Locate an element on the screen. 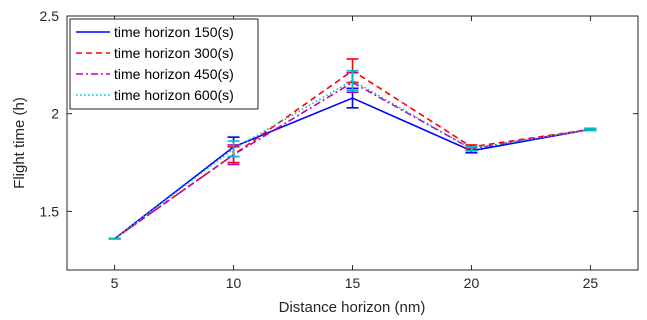 The width and height of the screenshot is (647, 320). legend-box is located at coordinates (164, 64).